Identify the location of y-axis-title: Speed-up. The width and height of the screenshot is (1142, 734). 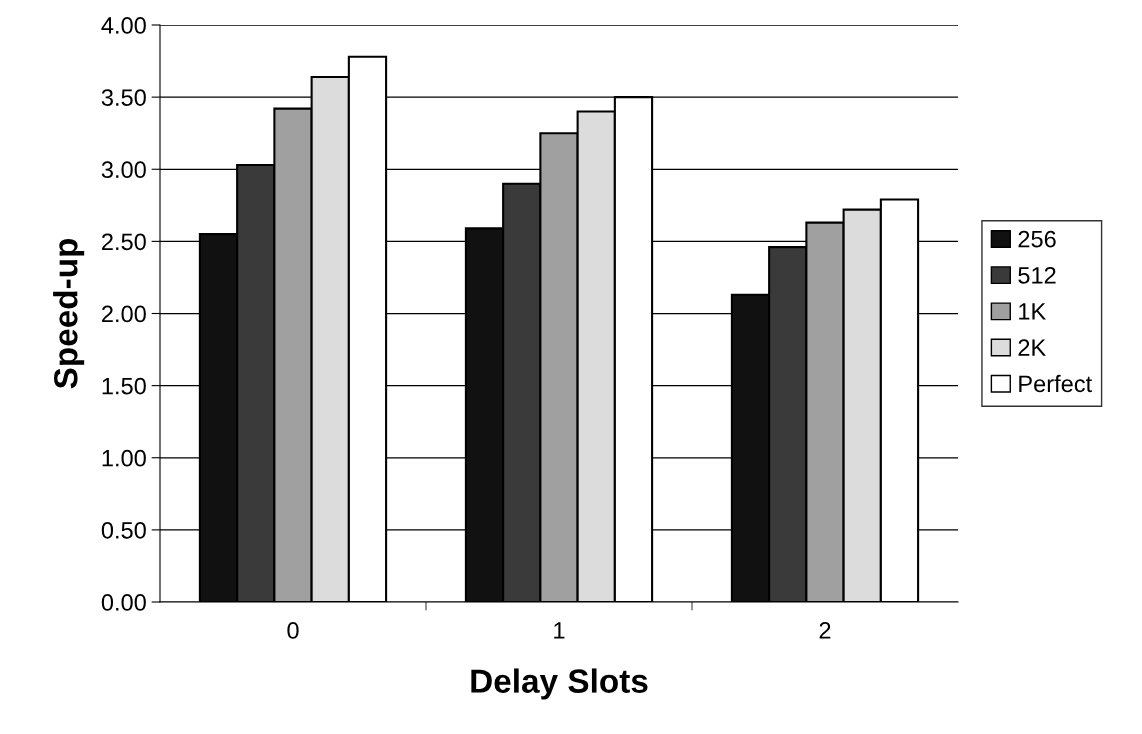
(69, 313).